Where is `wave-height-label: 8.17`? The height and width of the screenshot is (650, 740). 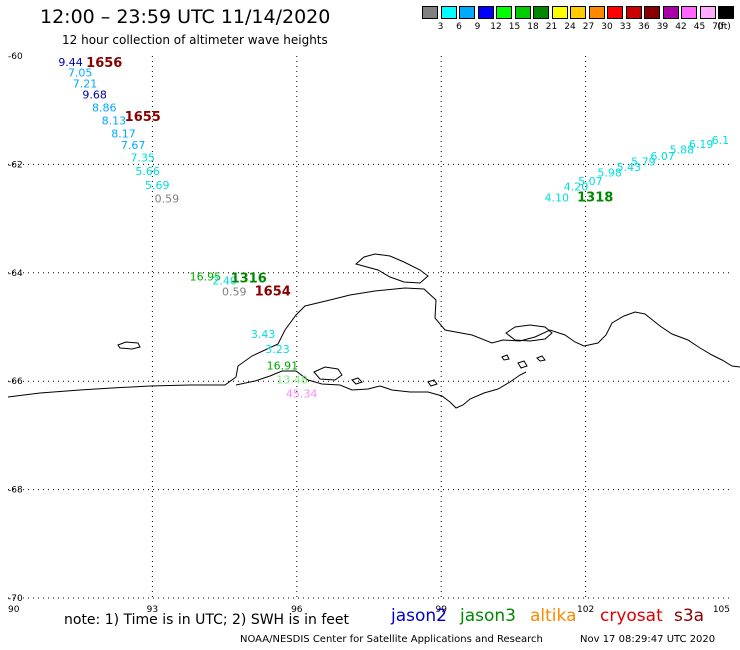 wave-height-label: 8.17 is located at coordinates (123, 133).